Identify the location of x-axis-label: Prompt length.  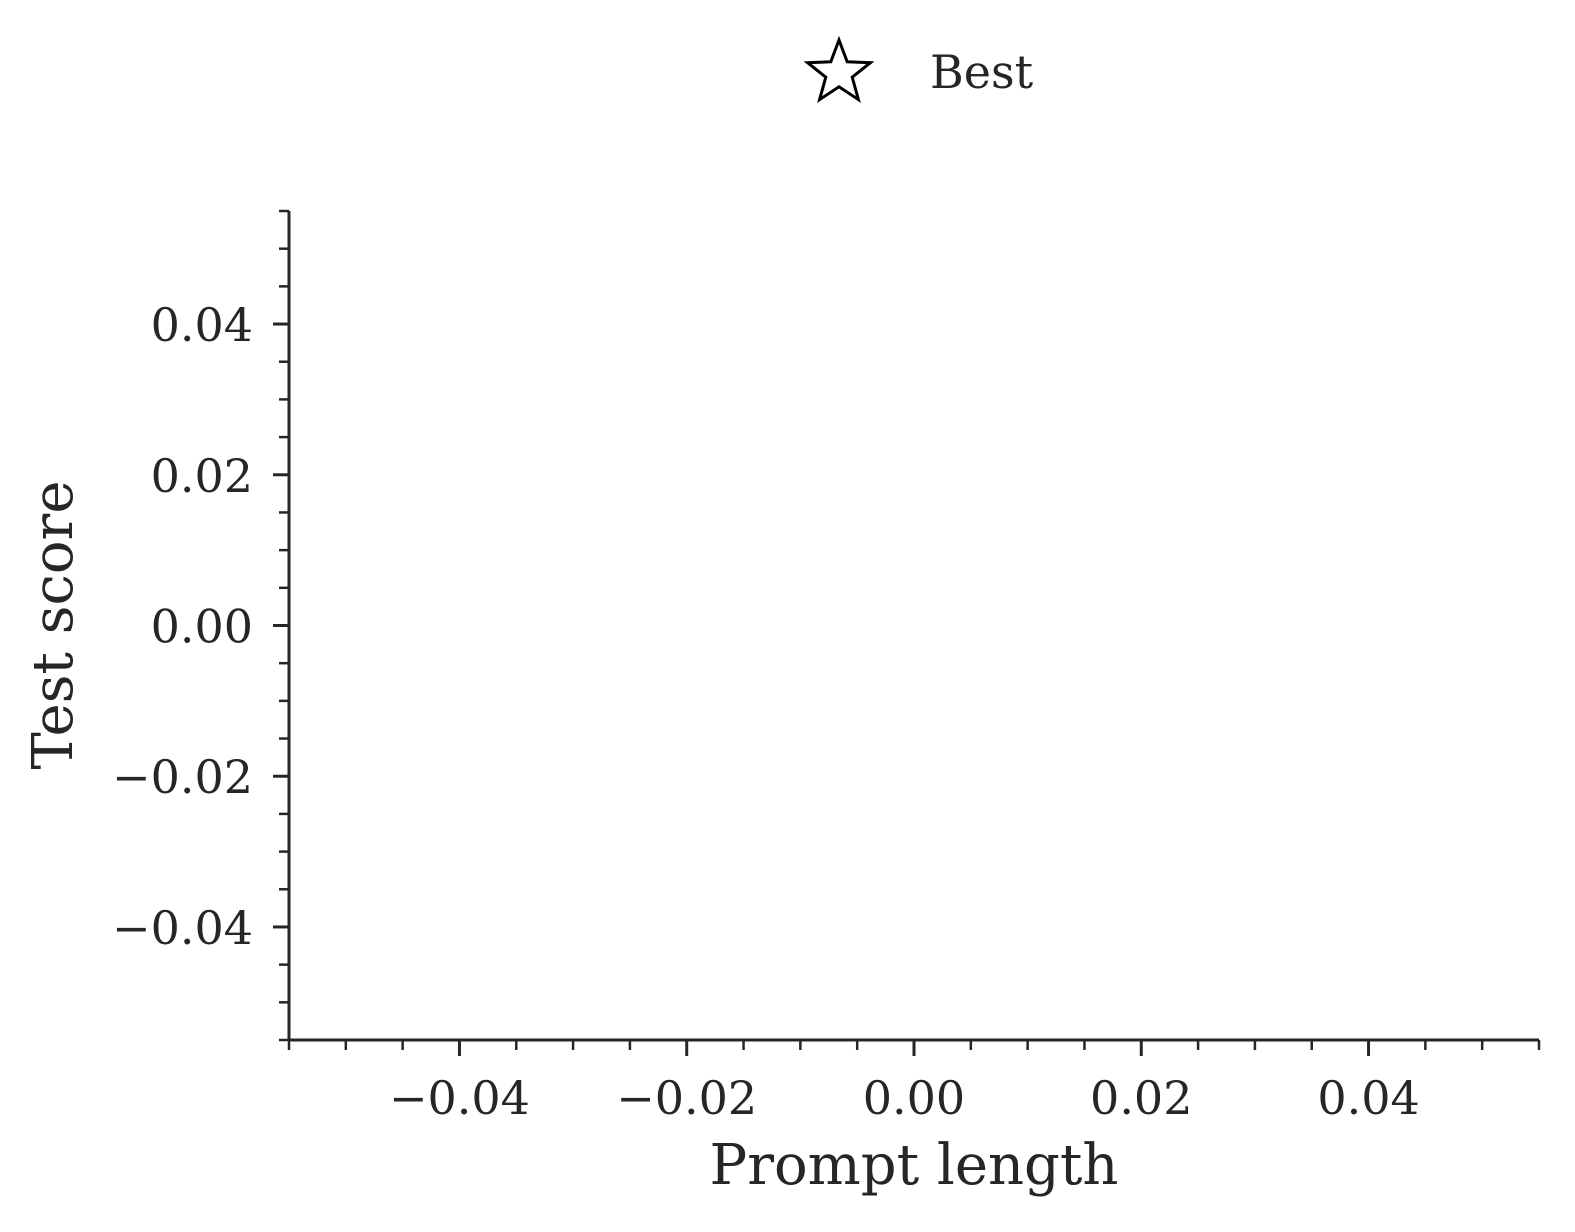
(914, 1165).